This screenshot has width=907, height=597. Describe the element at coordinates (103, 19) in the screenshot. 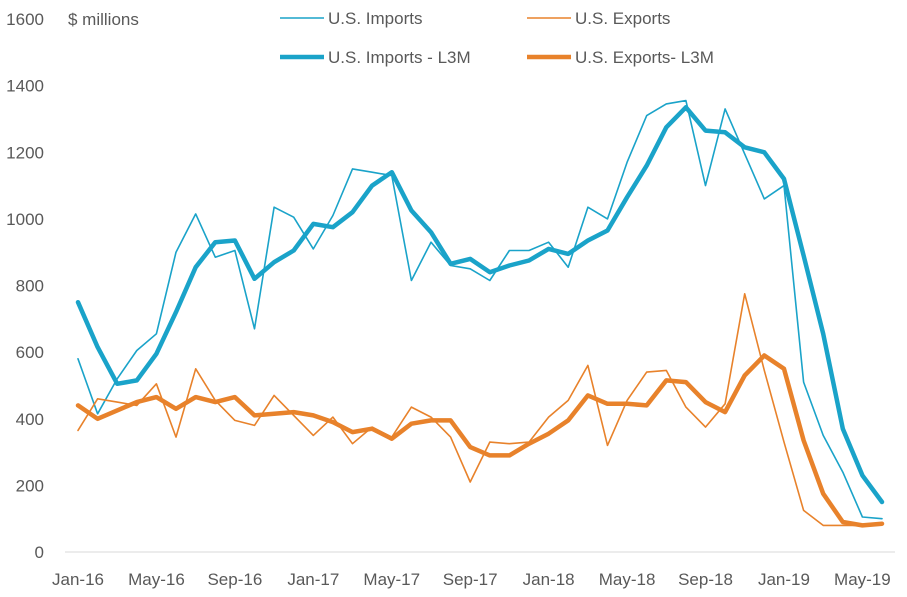

I see `unit-label: $ millions` at that location.